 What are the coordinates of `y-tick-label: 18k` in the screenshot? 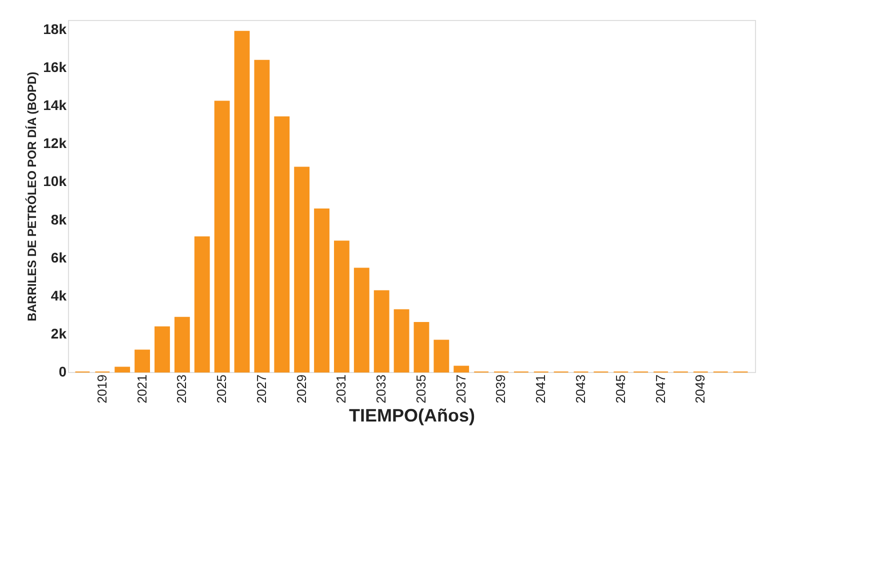 It's located at (55, 29).